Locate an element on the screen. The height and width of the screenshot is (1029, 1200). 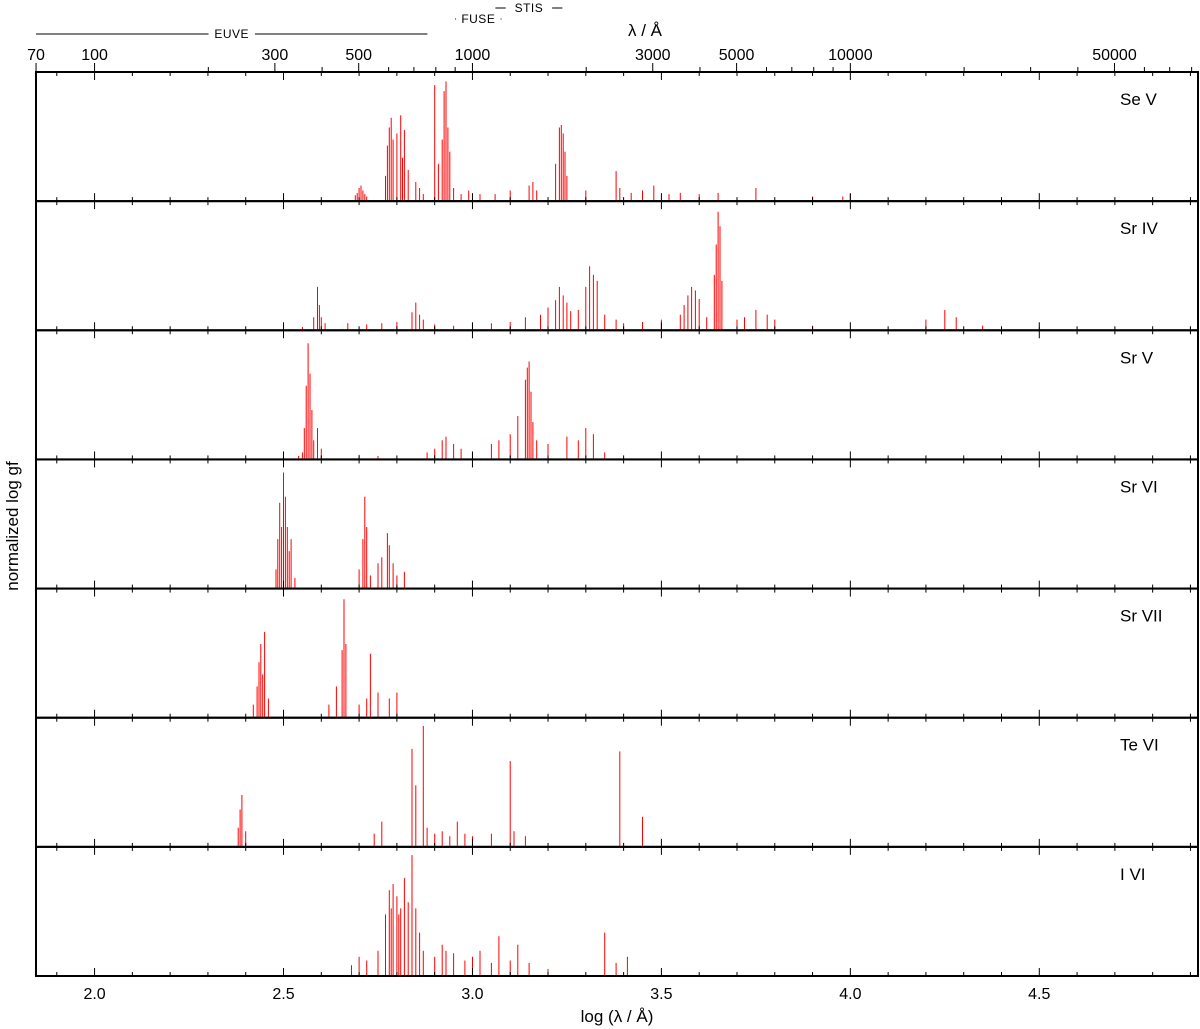
panel-label: I VI is located at coordinates (1133, 874).